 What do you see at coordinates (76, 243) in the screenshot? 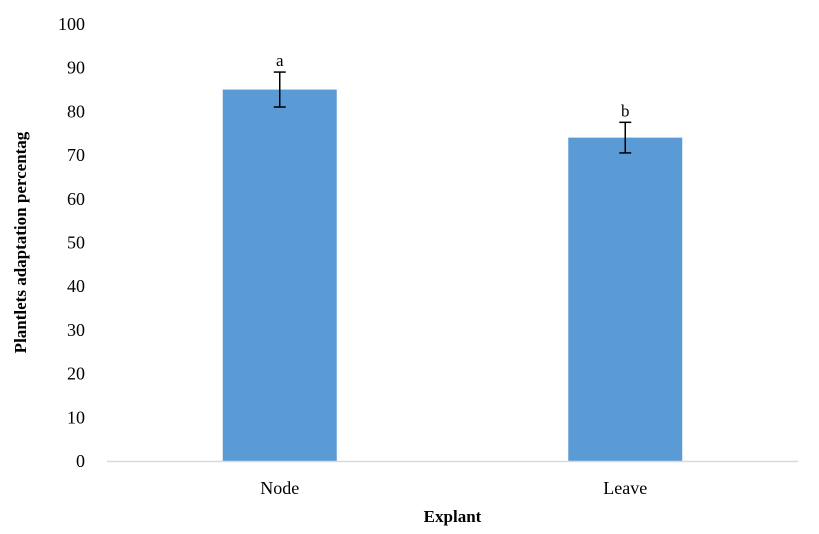
I see `y-tick-label: 50` at bounding box center [76, 243].